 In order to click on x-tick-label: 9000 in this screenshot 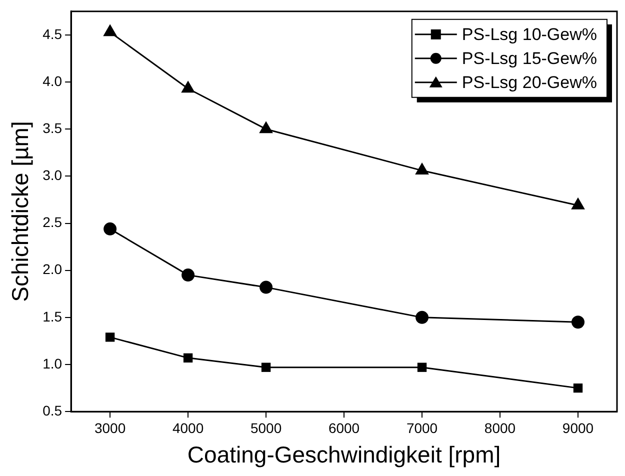, I will do `click(578, 428)`.